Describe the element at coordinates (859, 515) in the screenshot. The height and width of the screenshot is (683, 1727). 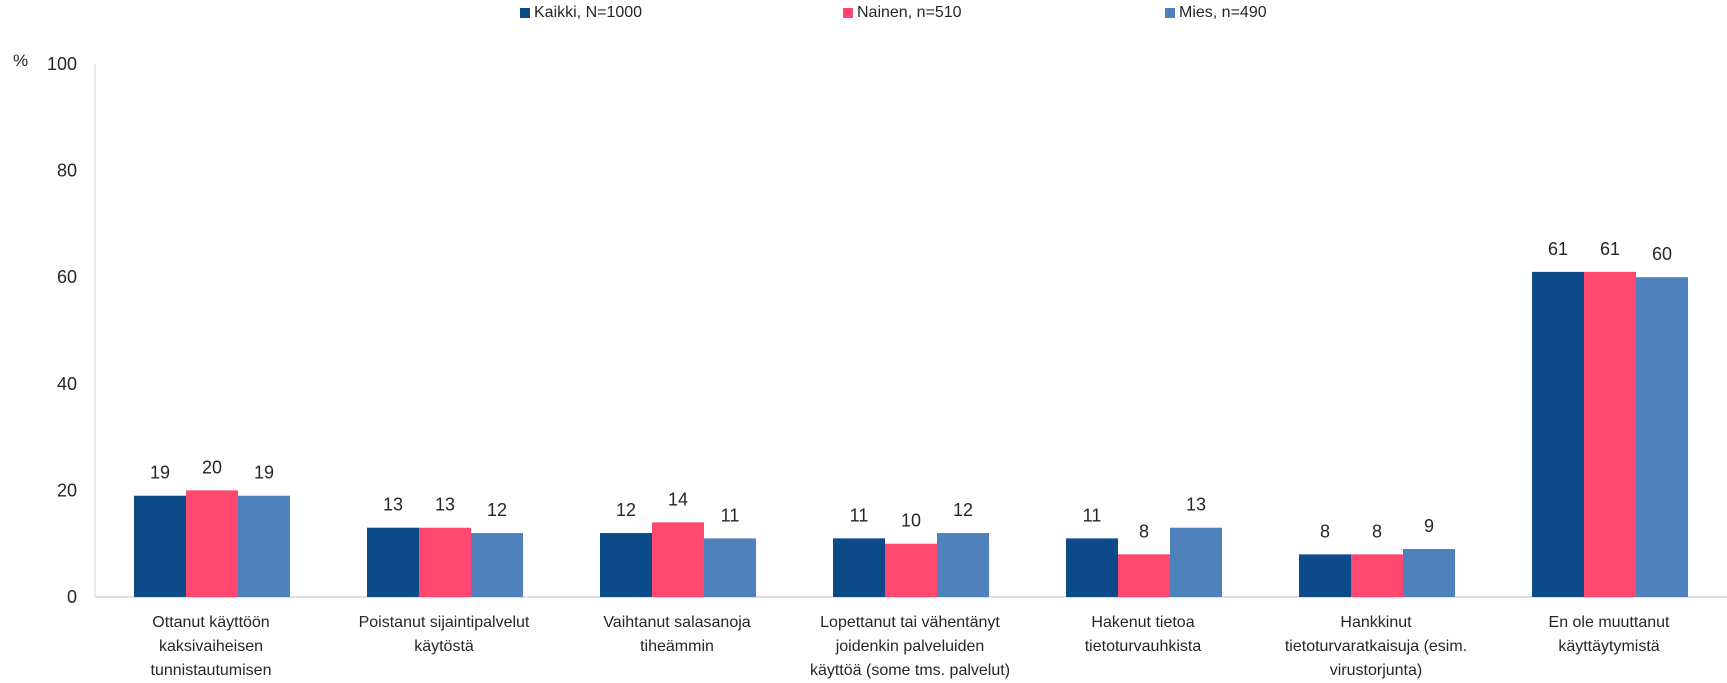
I see `data-label-3-0: 11` at that location.